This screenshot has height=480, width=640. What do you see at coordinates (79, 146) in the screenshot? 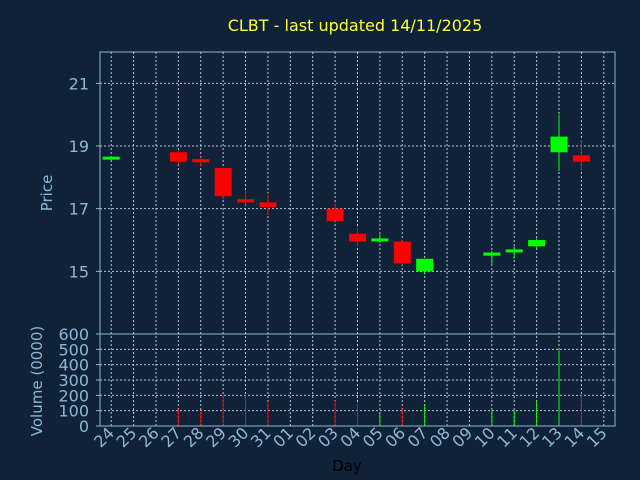
I see `price-tick-label: 19` at bounding box center [79, 146].